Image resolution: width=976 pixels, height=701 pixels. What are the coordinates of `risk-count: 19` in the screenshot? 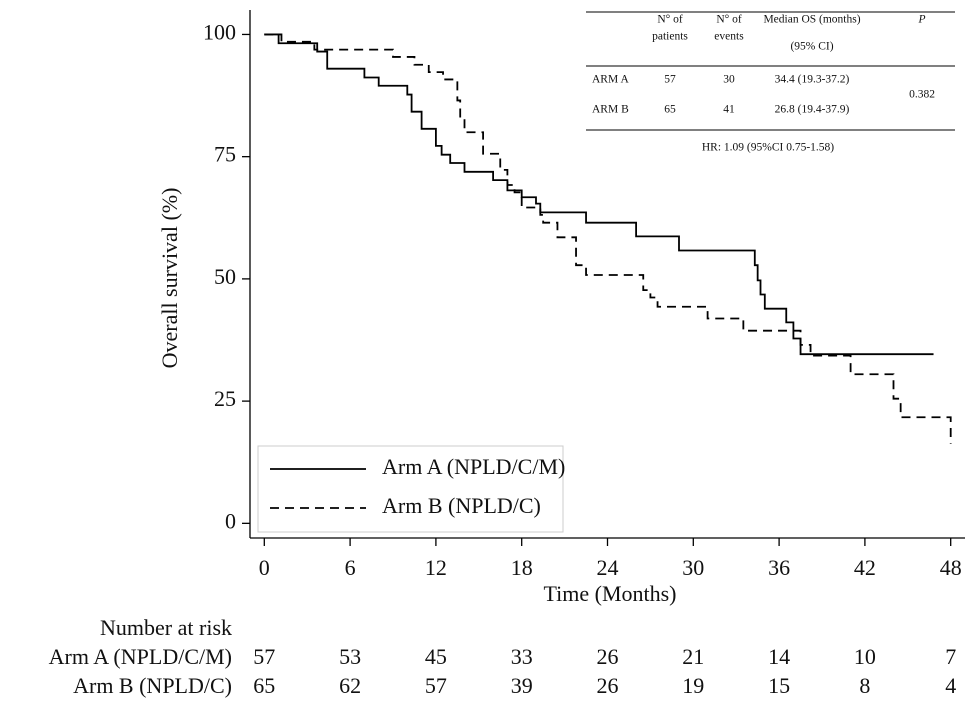 It's located at (693, 685).